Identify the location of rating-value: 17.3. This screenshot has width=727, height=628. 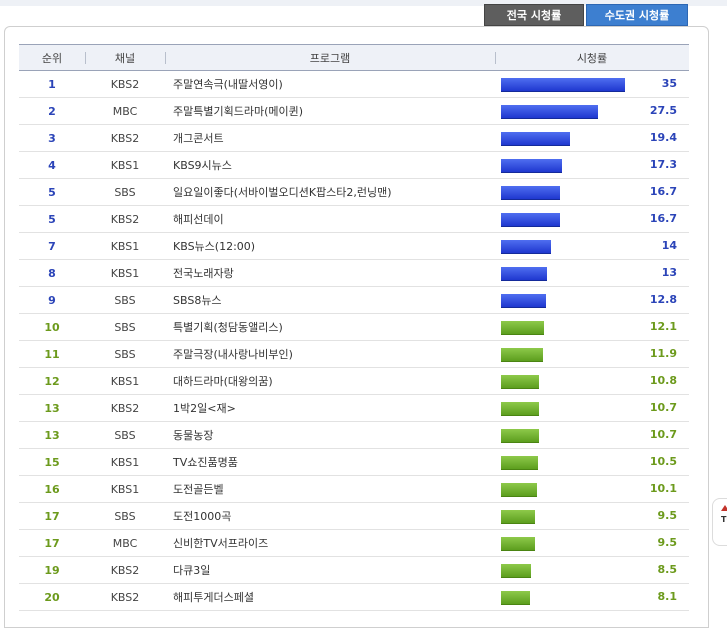
(663, 164).